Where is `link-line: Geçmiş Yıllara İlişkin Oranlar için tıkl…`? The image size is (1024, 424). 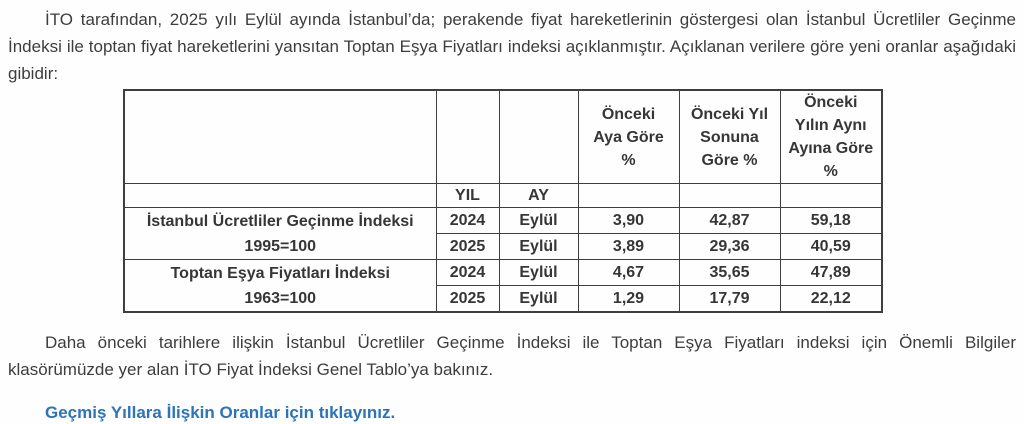 link-line: Geçmiş Yıllara İlişkin Oranlar için tıkl… is located at coordinates (530, 413).